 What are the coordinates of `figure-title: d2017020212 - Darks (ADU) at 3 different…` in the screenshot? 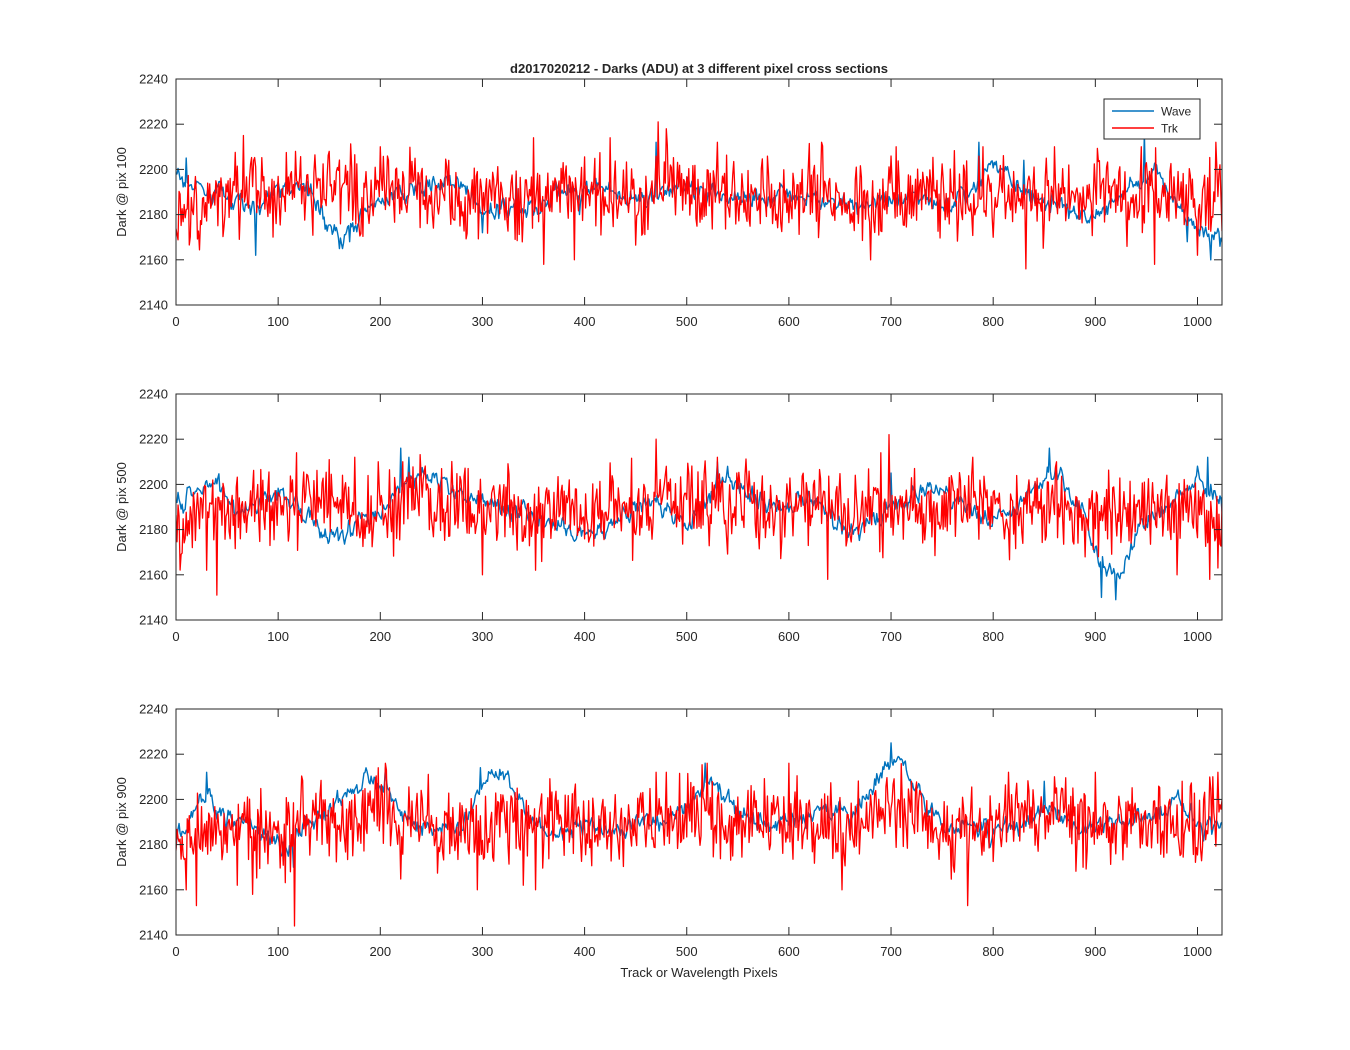 It's located at (699, 68).